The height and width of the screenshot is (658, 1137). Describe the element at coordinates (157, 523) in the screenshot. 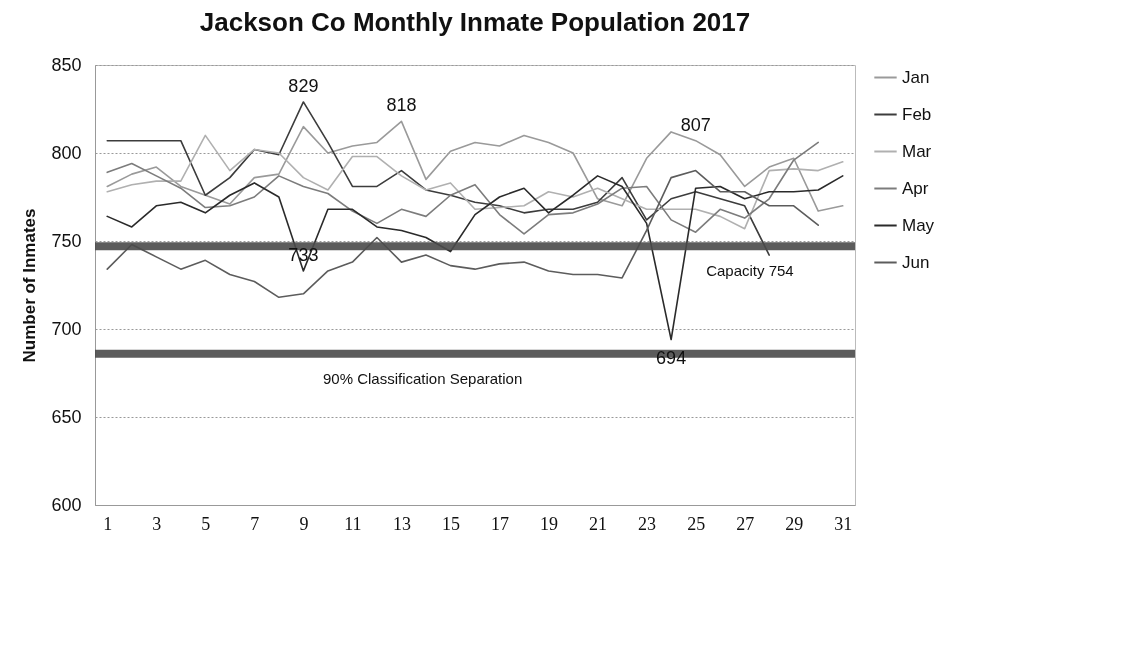

I see `x-tick-label: 3` at that location.